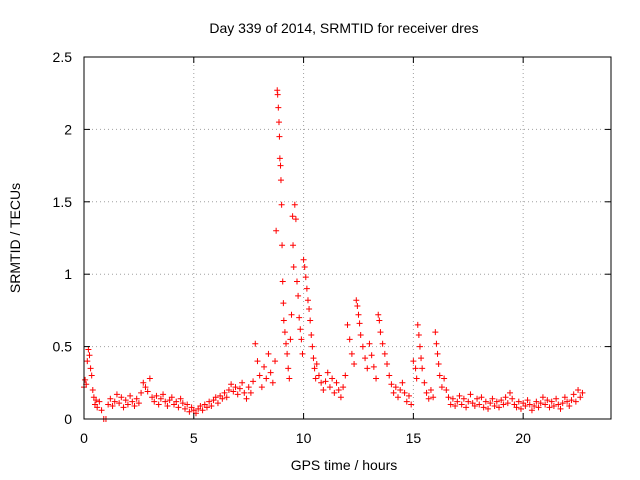  What do you see at coordinates (68, 129) in the screenshot?
I see `y-tick-label: 2` at bounding box center [68, 129].